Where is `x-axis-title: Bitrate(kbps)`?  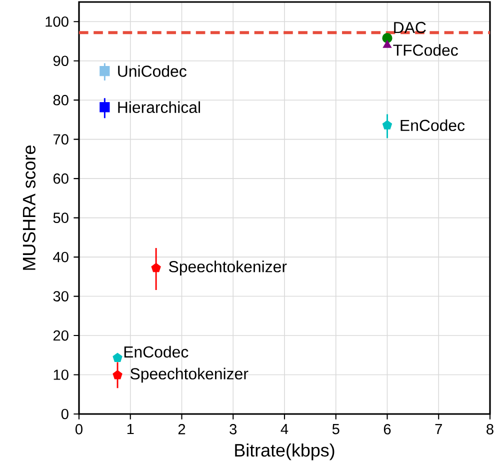 x-axis-title: Bitrate(kbps) is located at coordinates (284, 451).